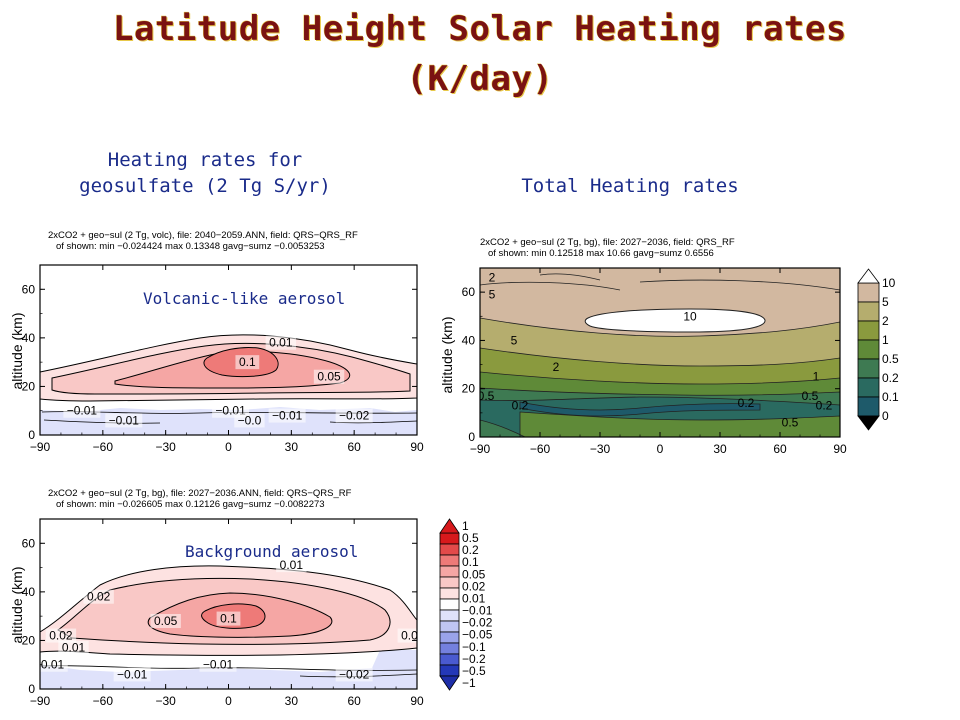  Describe the element at coordinates (477, 623) in the screenshot. I see `colorbar-label: −0.02` at that location.